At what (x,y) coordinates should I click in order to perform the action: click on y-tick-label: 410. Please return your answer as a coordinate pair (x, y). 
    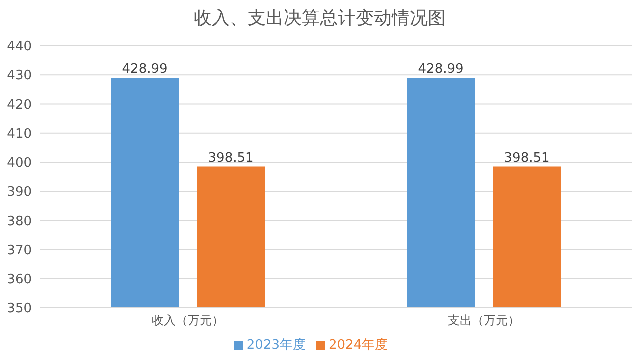
    Looking at the image, I should click on (19, 134).